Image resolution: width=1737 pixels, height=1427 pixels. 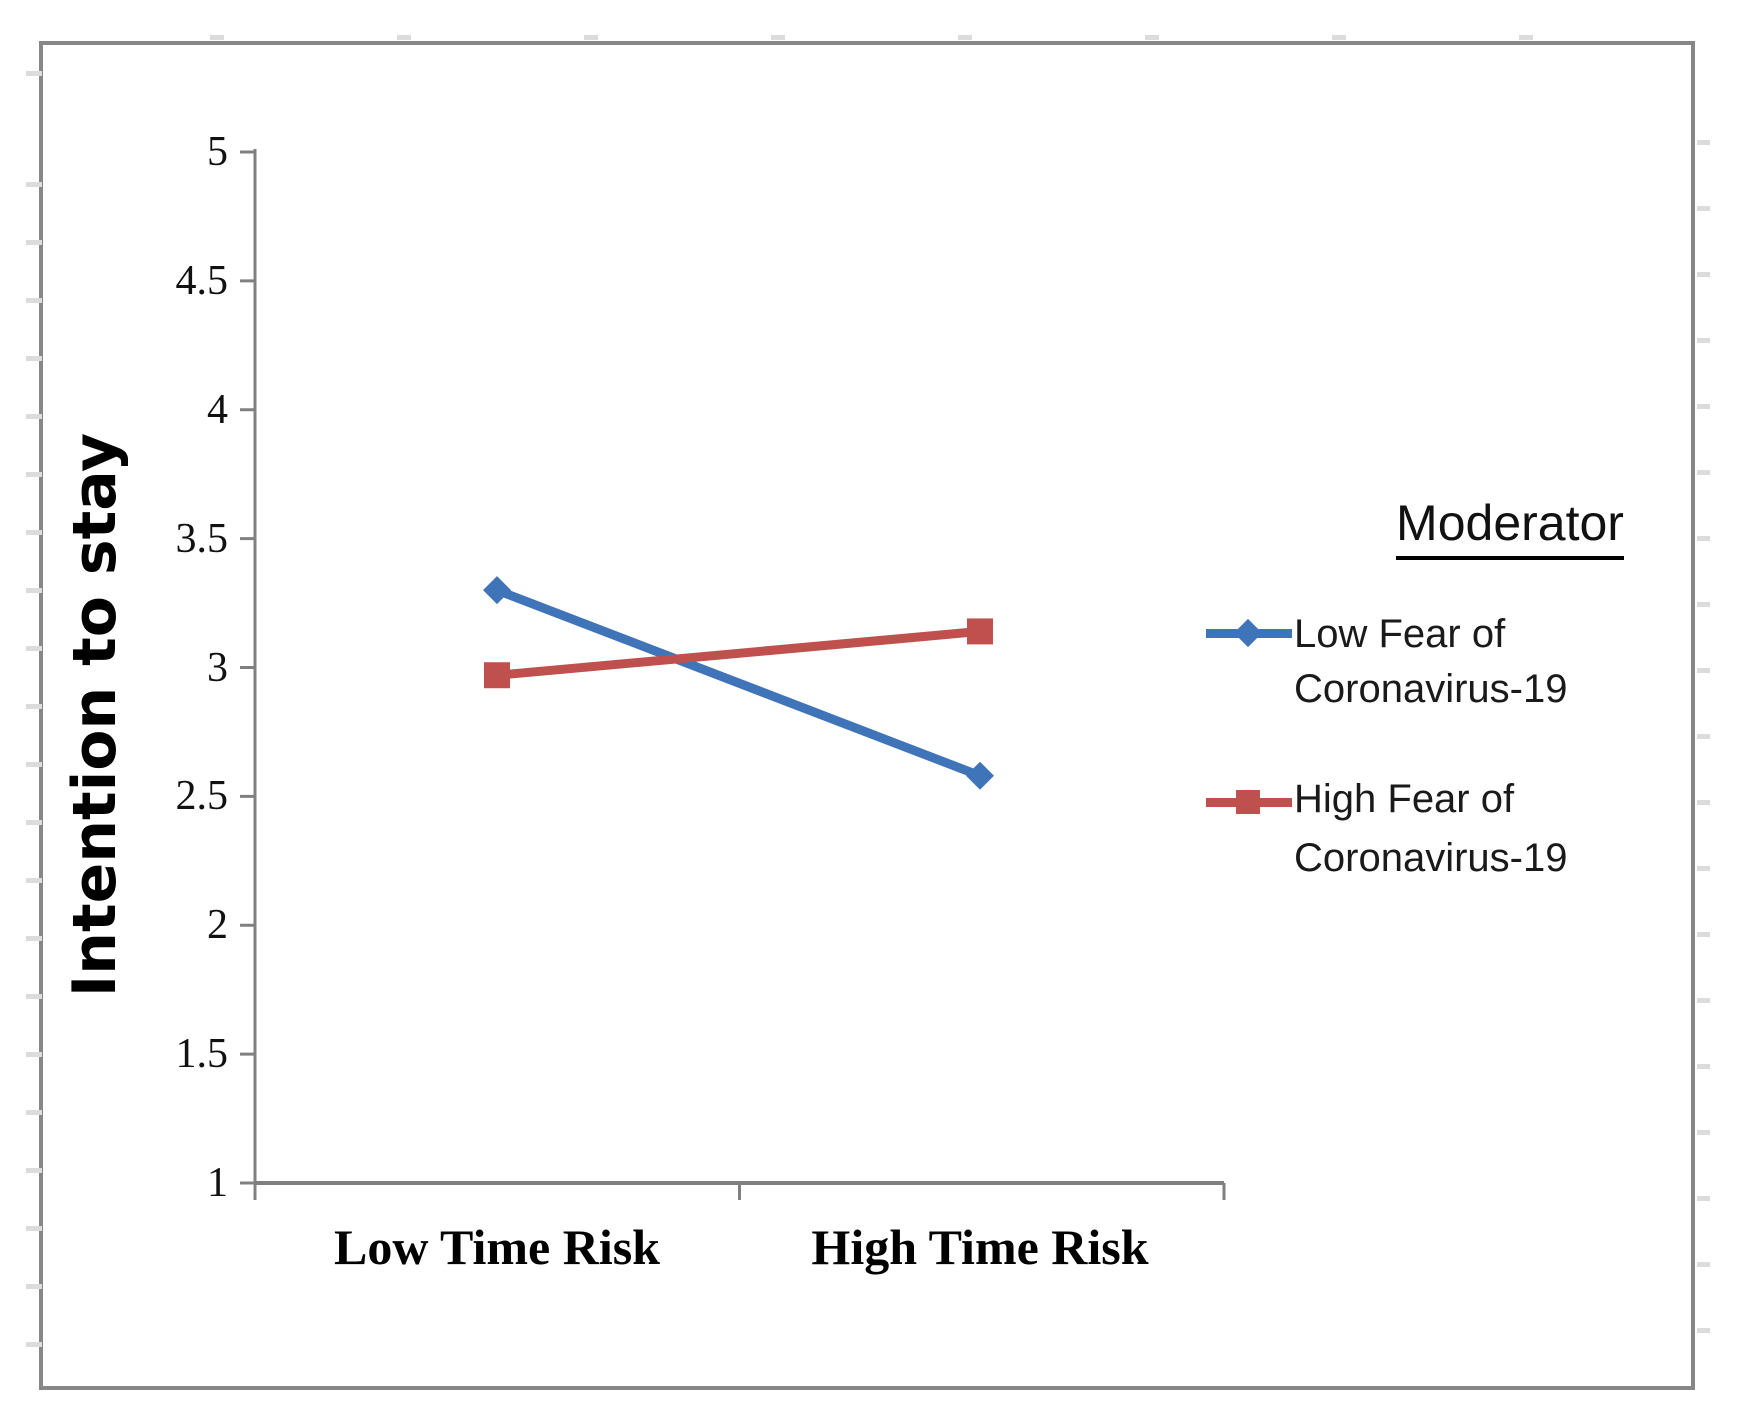 What do you see at coordinates (1400, 634) in the screenshot?
I see `legend-label-line: Low Fear of` at bounding box center [1400, 634].